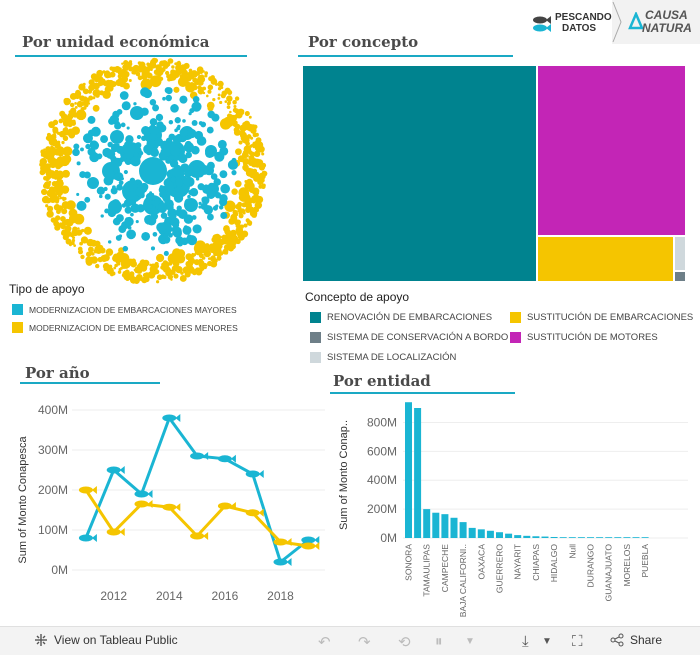 Image resolution: width=700 pixels, height=655 pixels. Describe the element at coordinates (155, 171) in the screenshot. I see `bubble-chart` at that location.